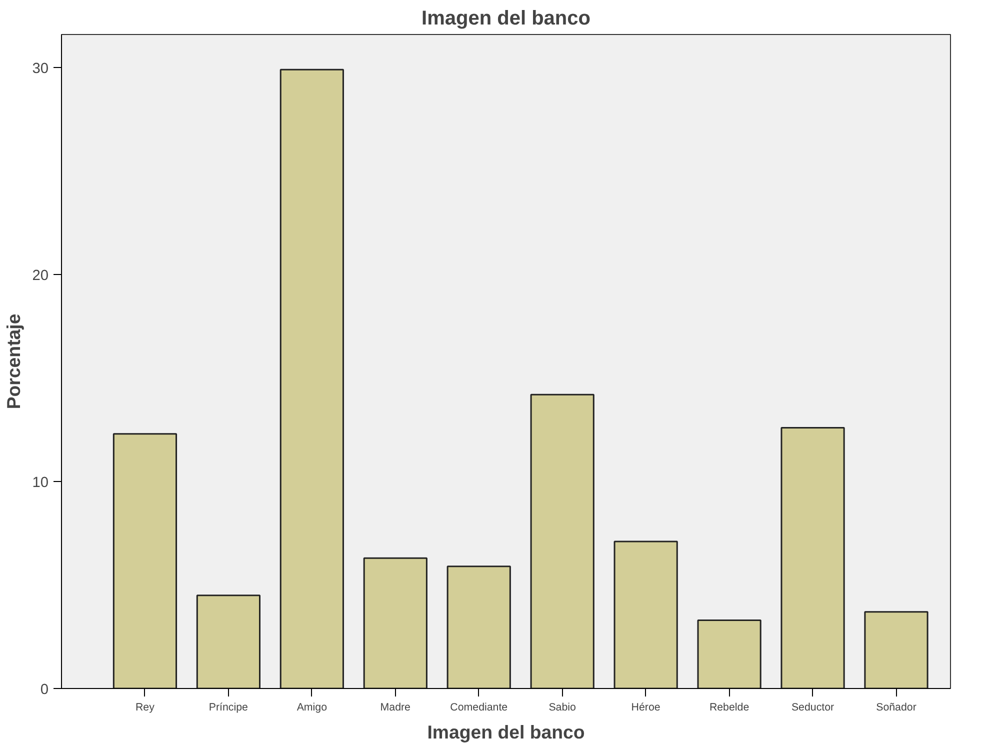 Image resolution: width=997 pixels, height=753 pixels. I want to click on chart-title: Imagen del banco, so click(506, 19).